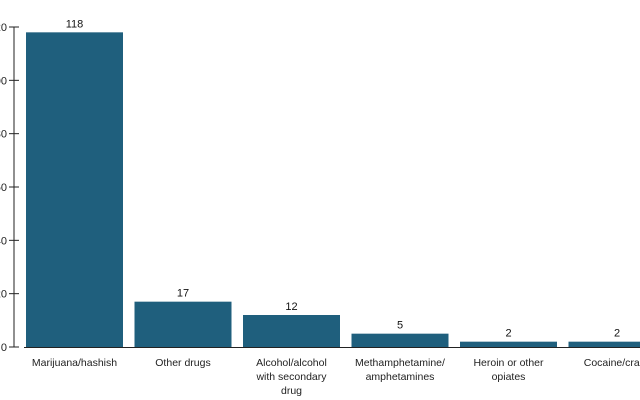 The width and height of the screenshot is (640, 400). Describe the element at coordinates (291, 377) in the screenshot. I see `category-label: Alcohol/alcohol with secondary drug` at that location.